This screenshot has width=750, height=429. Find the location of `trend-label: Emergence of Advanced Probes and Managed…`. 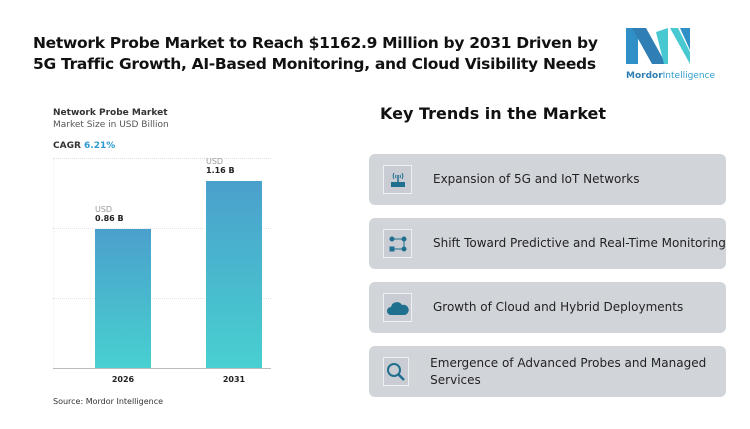

trend-label: Emergence of Advanced Probes and Managed… is located at coordinates (568, 371).